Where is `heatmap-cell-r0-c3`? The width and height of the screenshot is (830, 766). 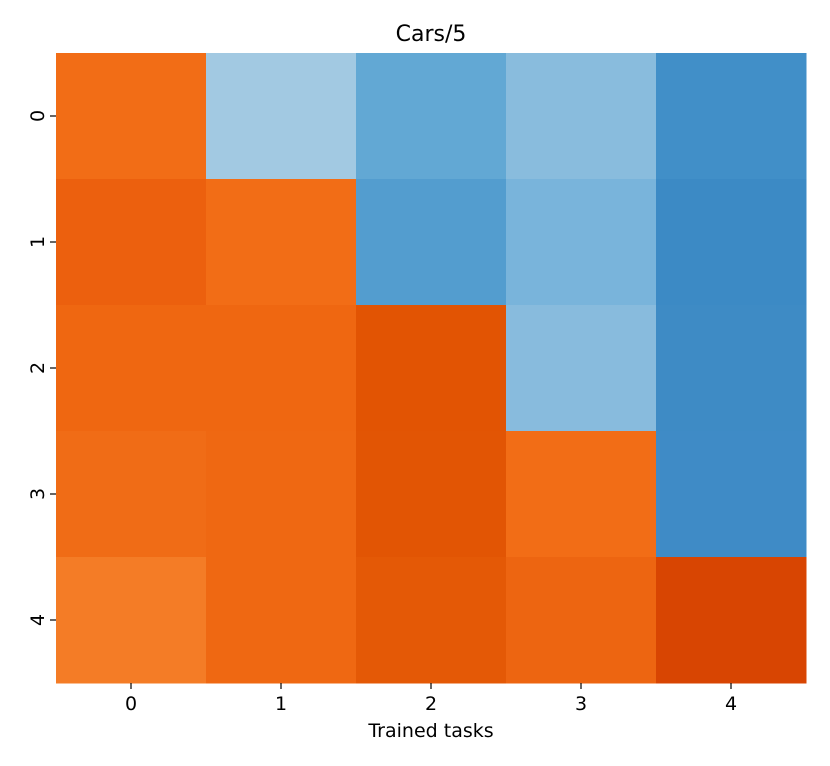
heatmap-cell-r0-c3 is located at coordinates (581, 116).